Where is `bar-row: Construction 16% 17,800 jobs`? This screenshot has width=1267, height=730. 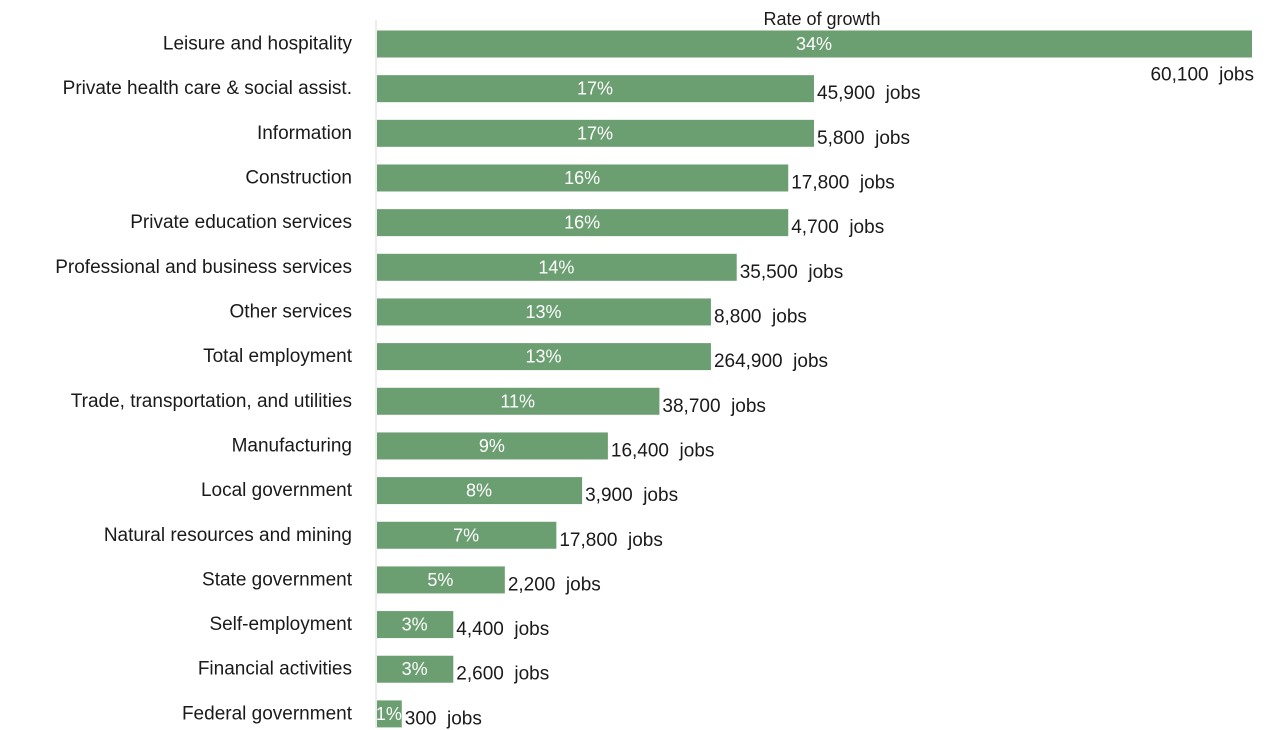
bar-row: Construction 16% 17,800 jobs is located at coordinates (570, 178).